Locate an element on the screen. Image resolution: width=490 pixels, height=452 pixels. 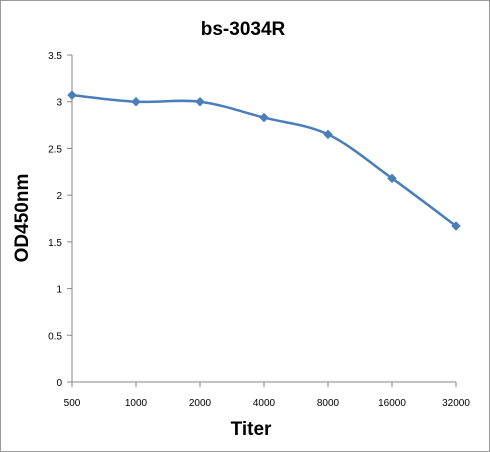
x-tick-label: 4000 is located at coordinates (264, 403).